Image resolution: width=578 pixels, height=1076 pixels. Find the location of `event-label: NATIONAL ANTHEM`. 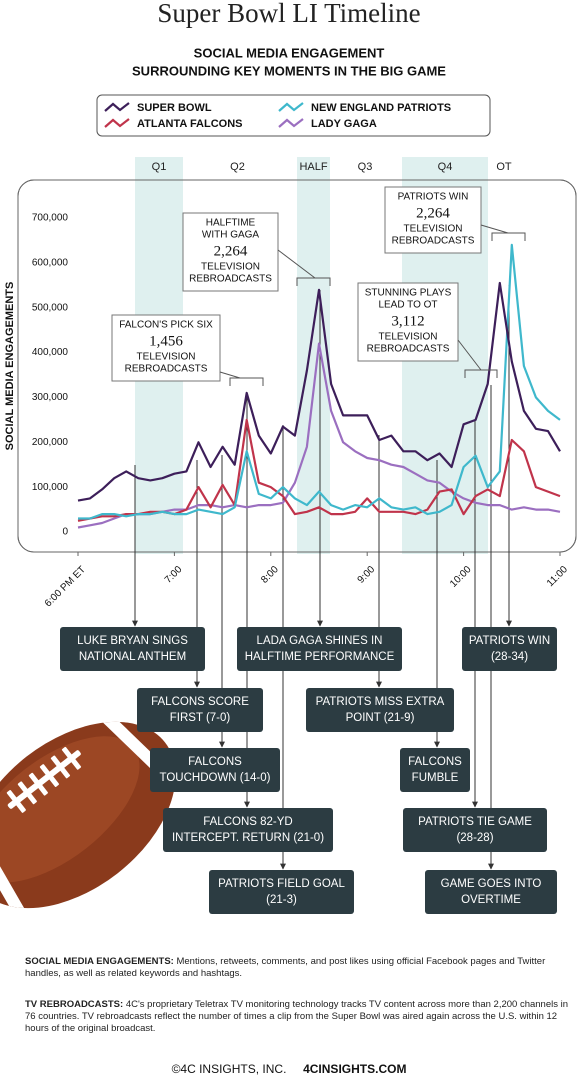

event-label: NATIONAL ANTHEM is located at coordinates (132, 657).